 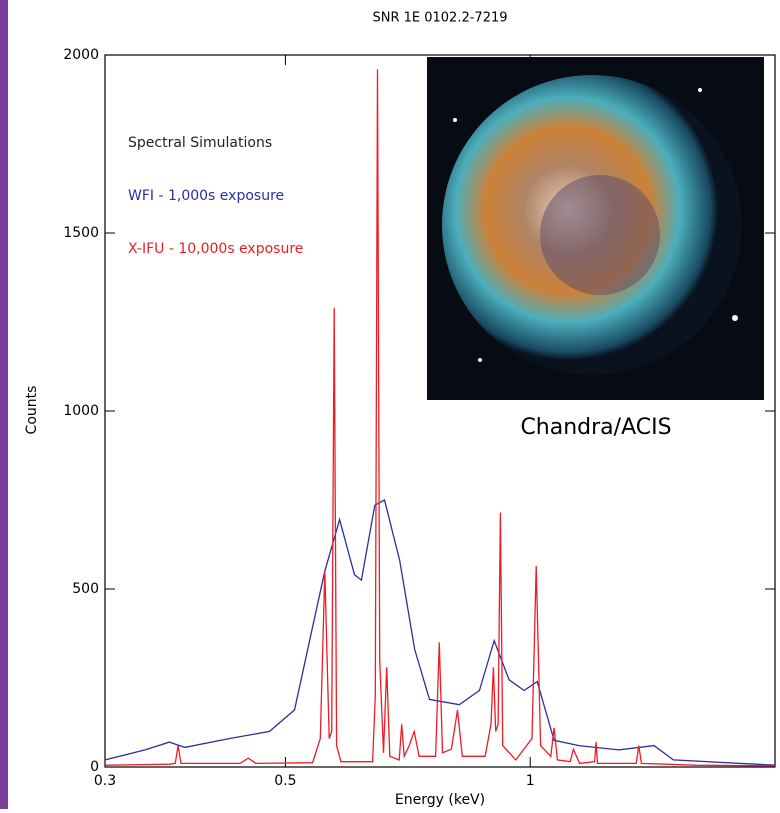 What do you see at coordinates (439, 18) in the screenshot?
I see `chart-title: SNR 1E 0102.2-7219` at bounding box center [439, 18].